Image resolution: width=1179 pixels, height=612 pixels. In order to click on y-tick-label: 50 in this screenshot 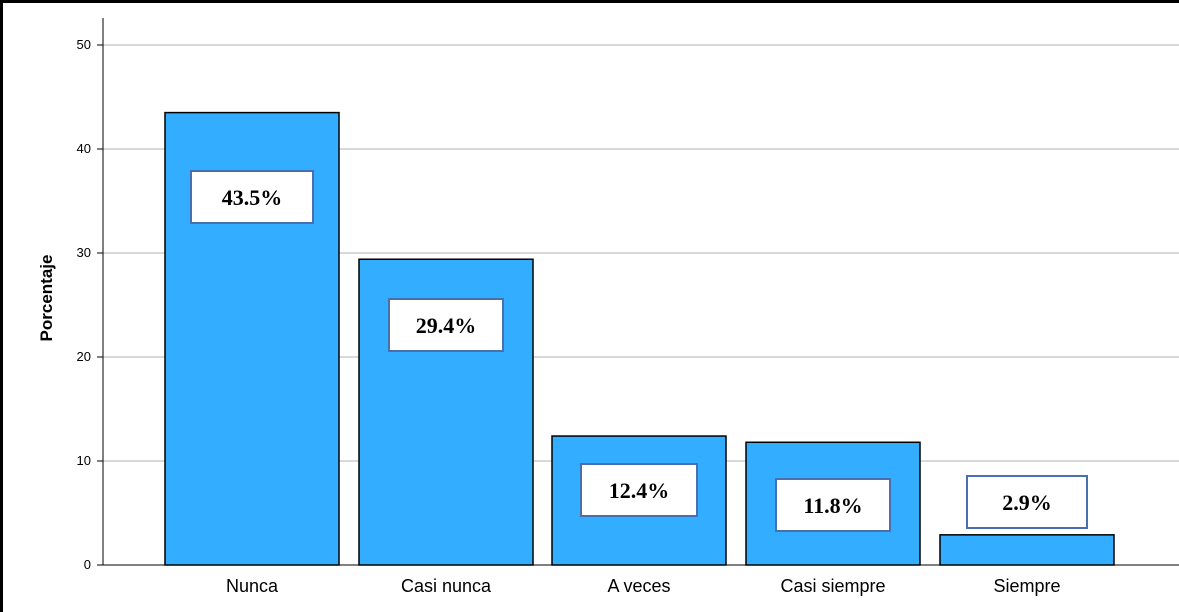, I will do `click(84, 44)`.